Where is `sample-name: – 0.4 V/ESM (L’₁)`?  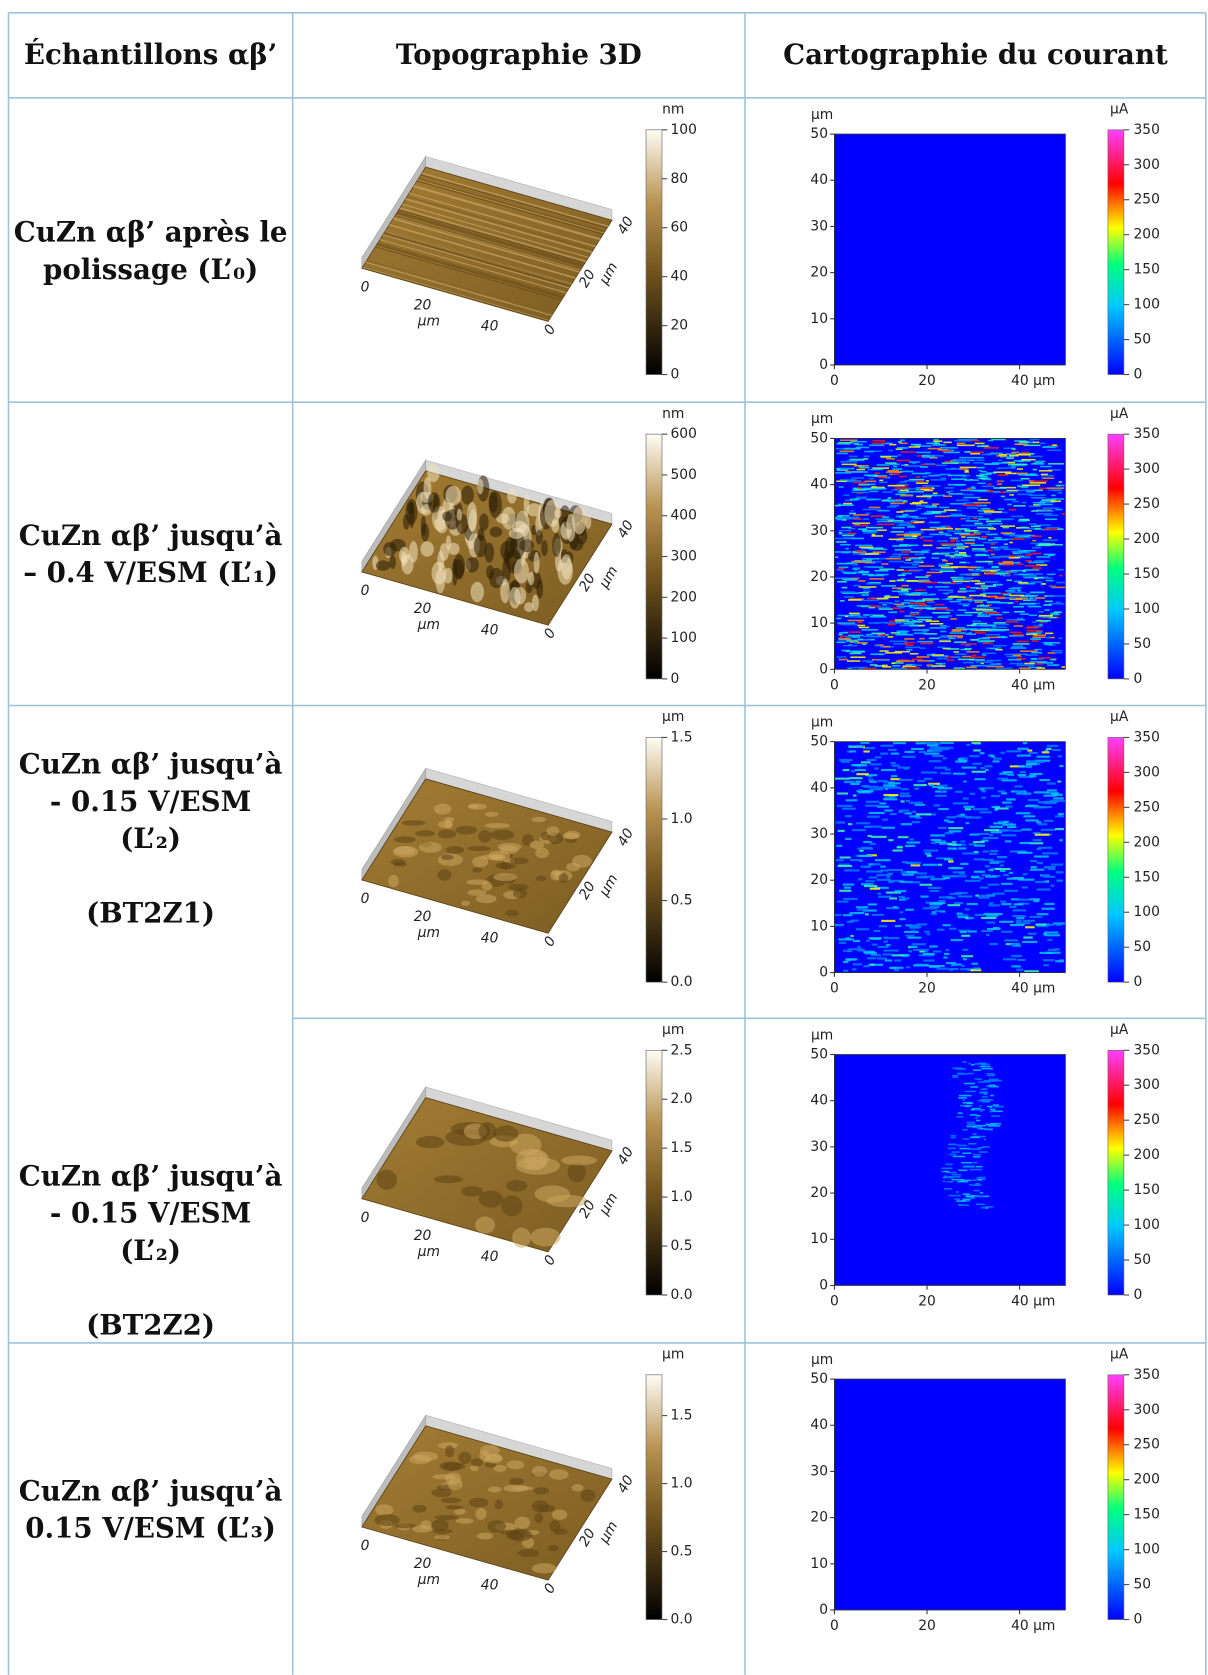 sample-name: – 0.4 V/ESM (L’₁) is located at coordinates (150, 572).